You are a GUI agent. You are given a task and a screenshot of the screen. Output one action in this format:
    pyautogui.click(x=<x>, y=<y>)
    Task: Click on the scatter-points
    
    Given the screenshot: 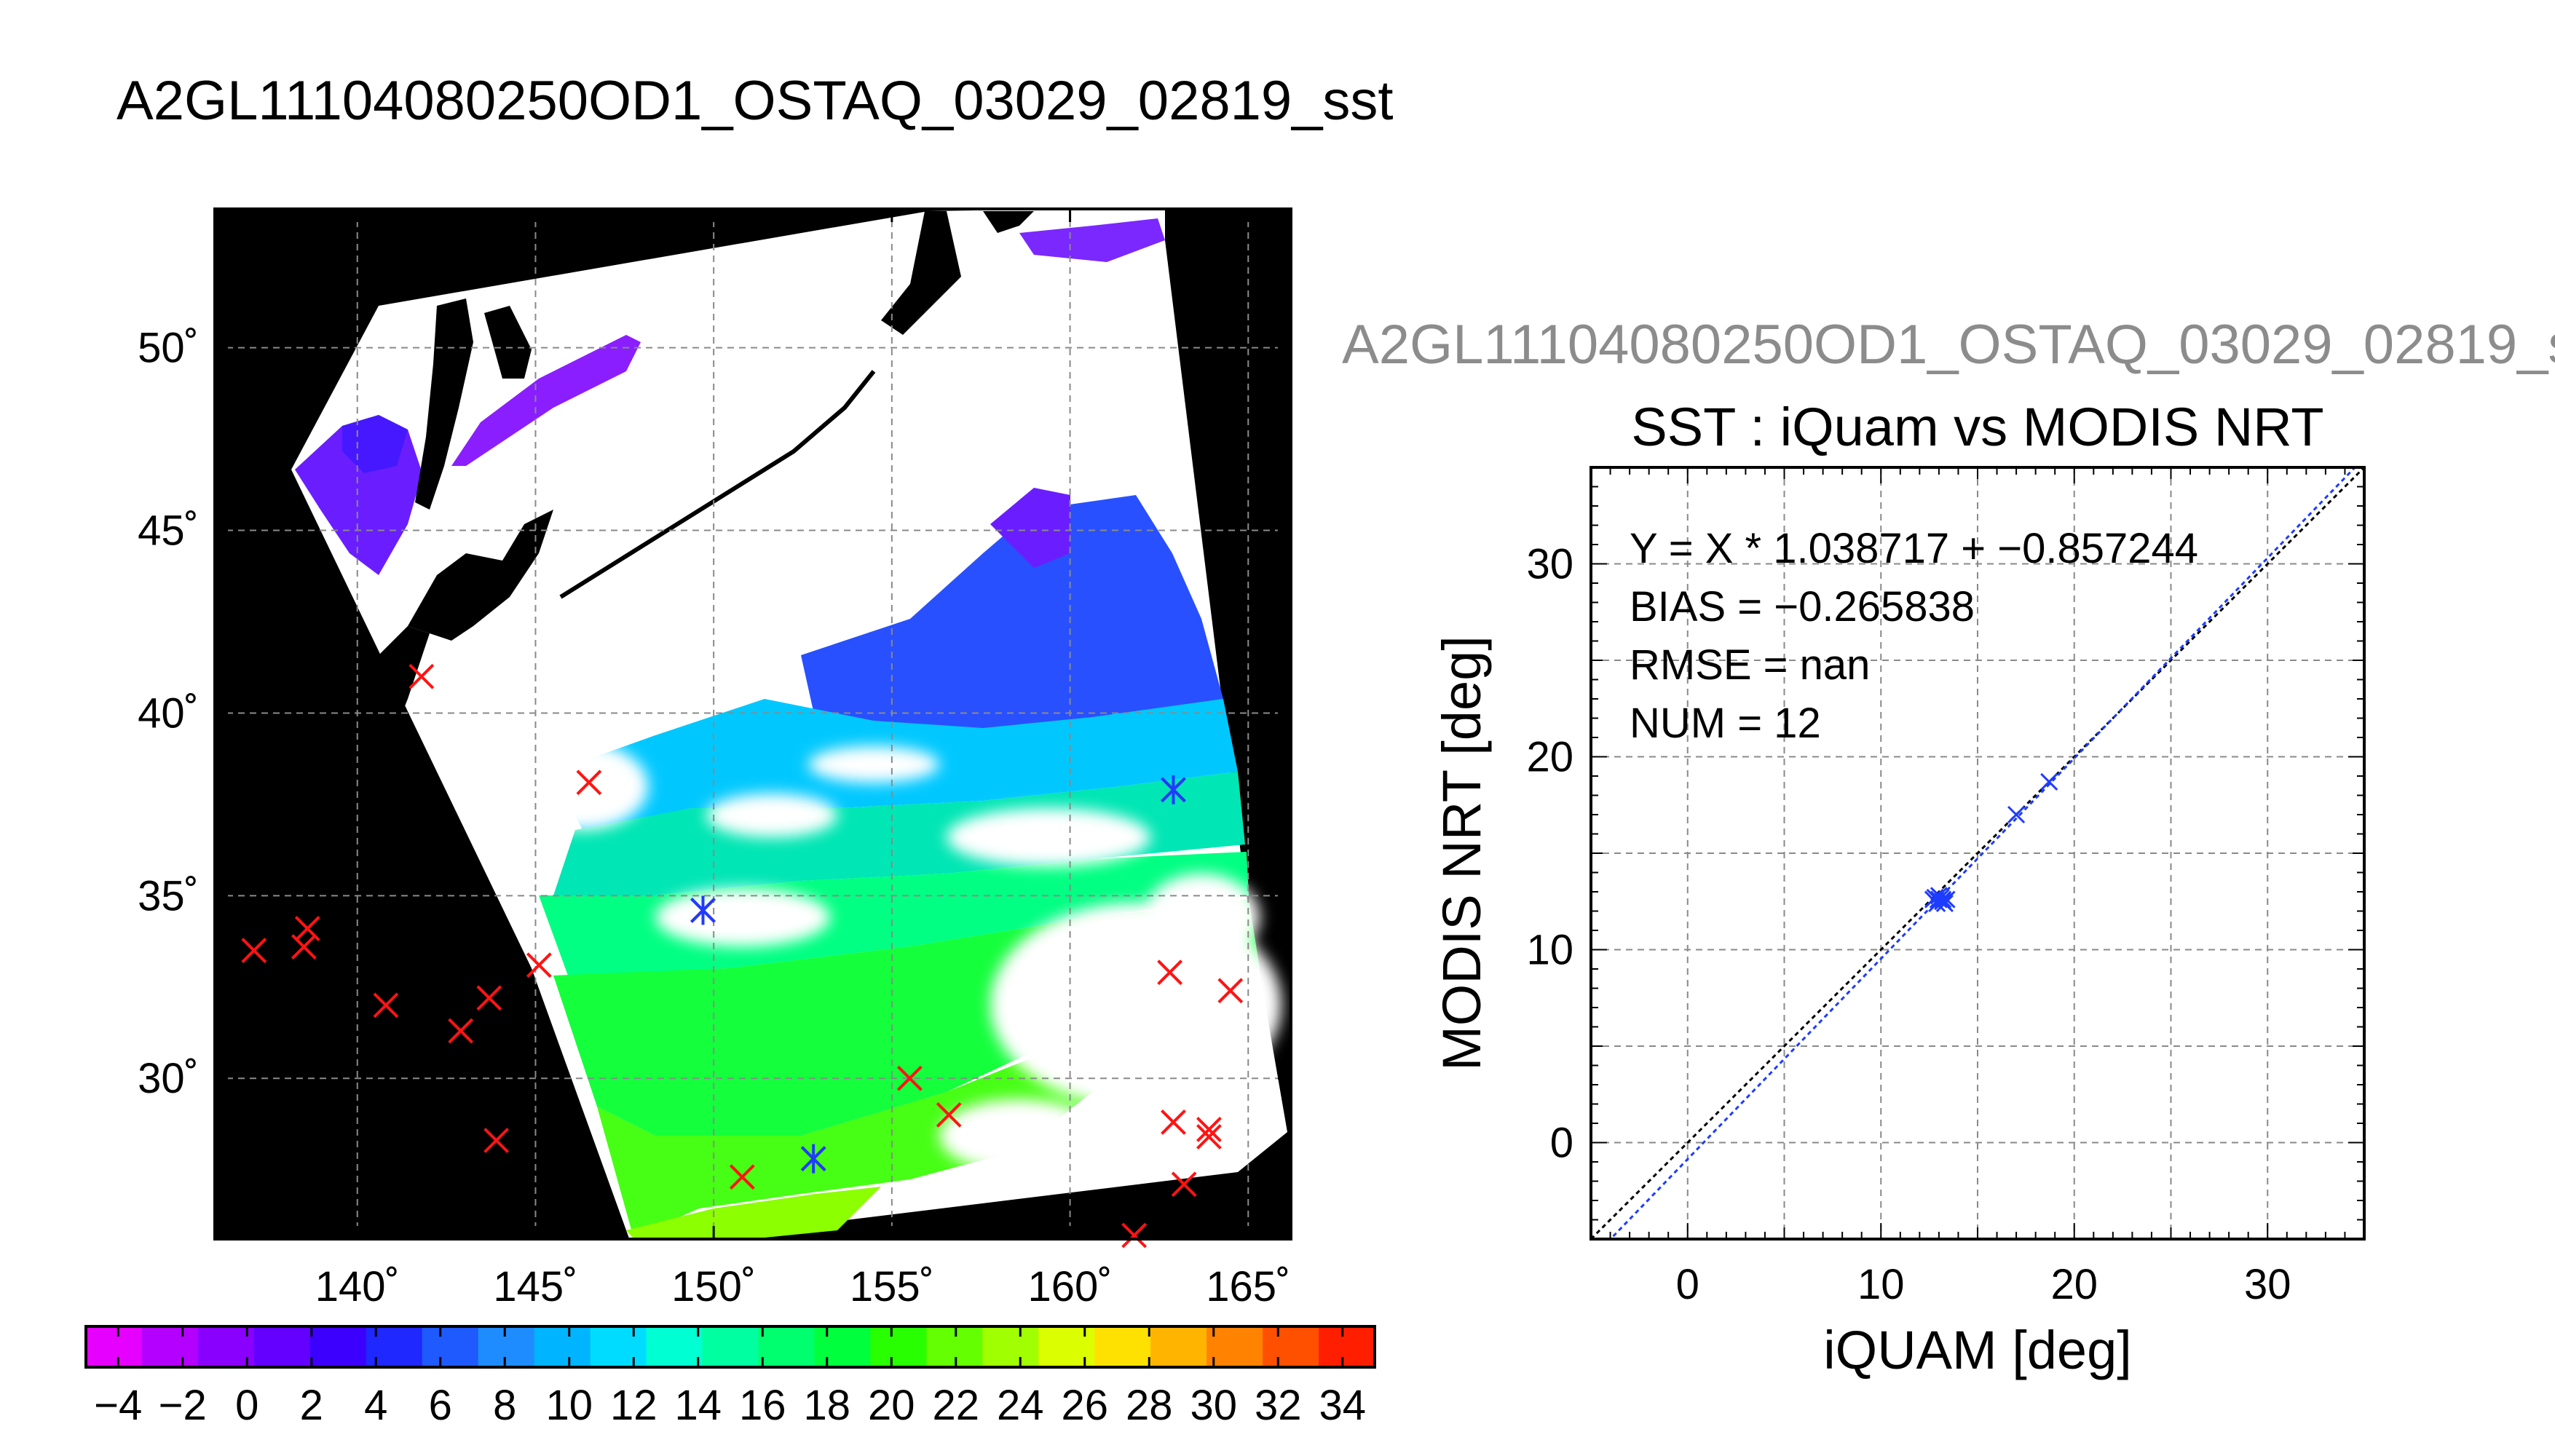 What is the action you would take?
    pyautogui.click(x=1991, y=842)
    